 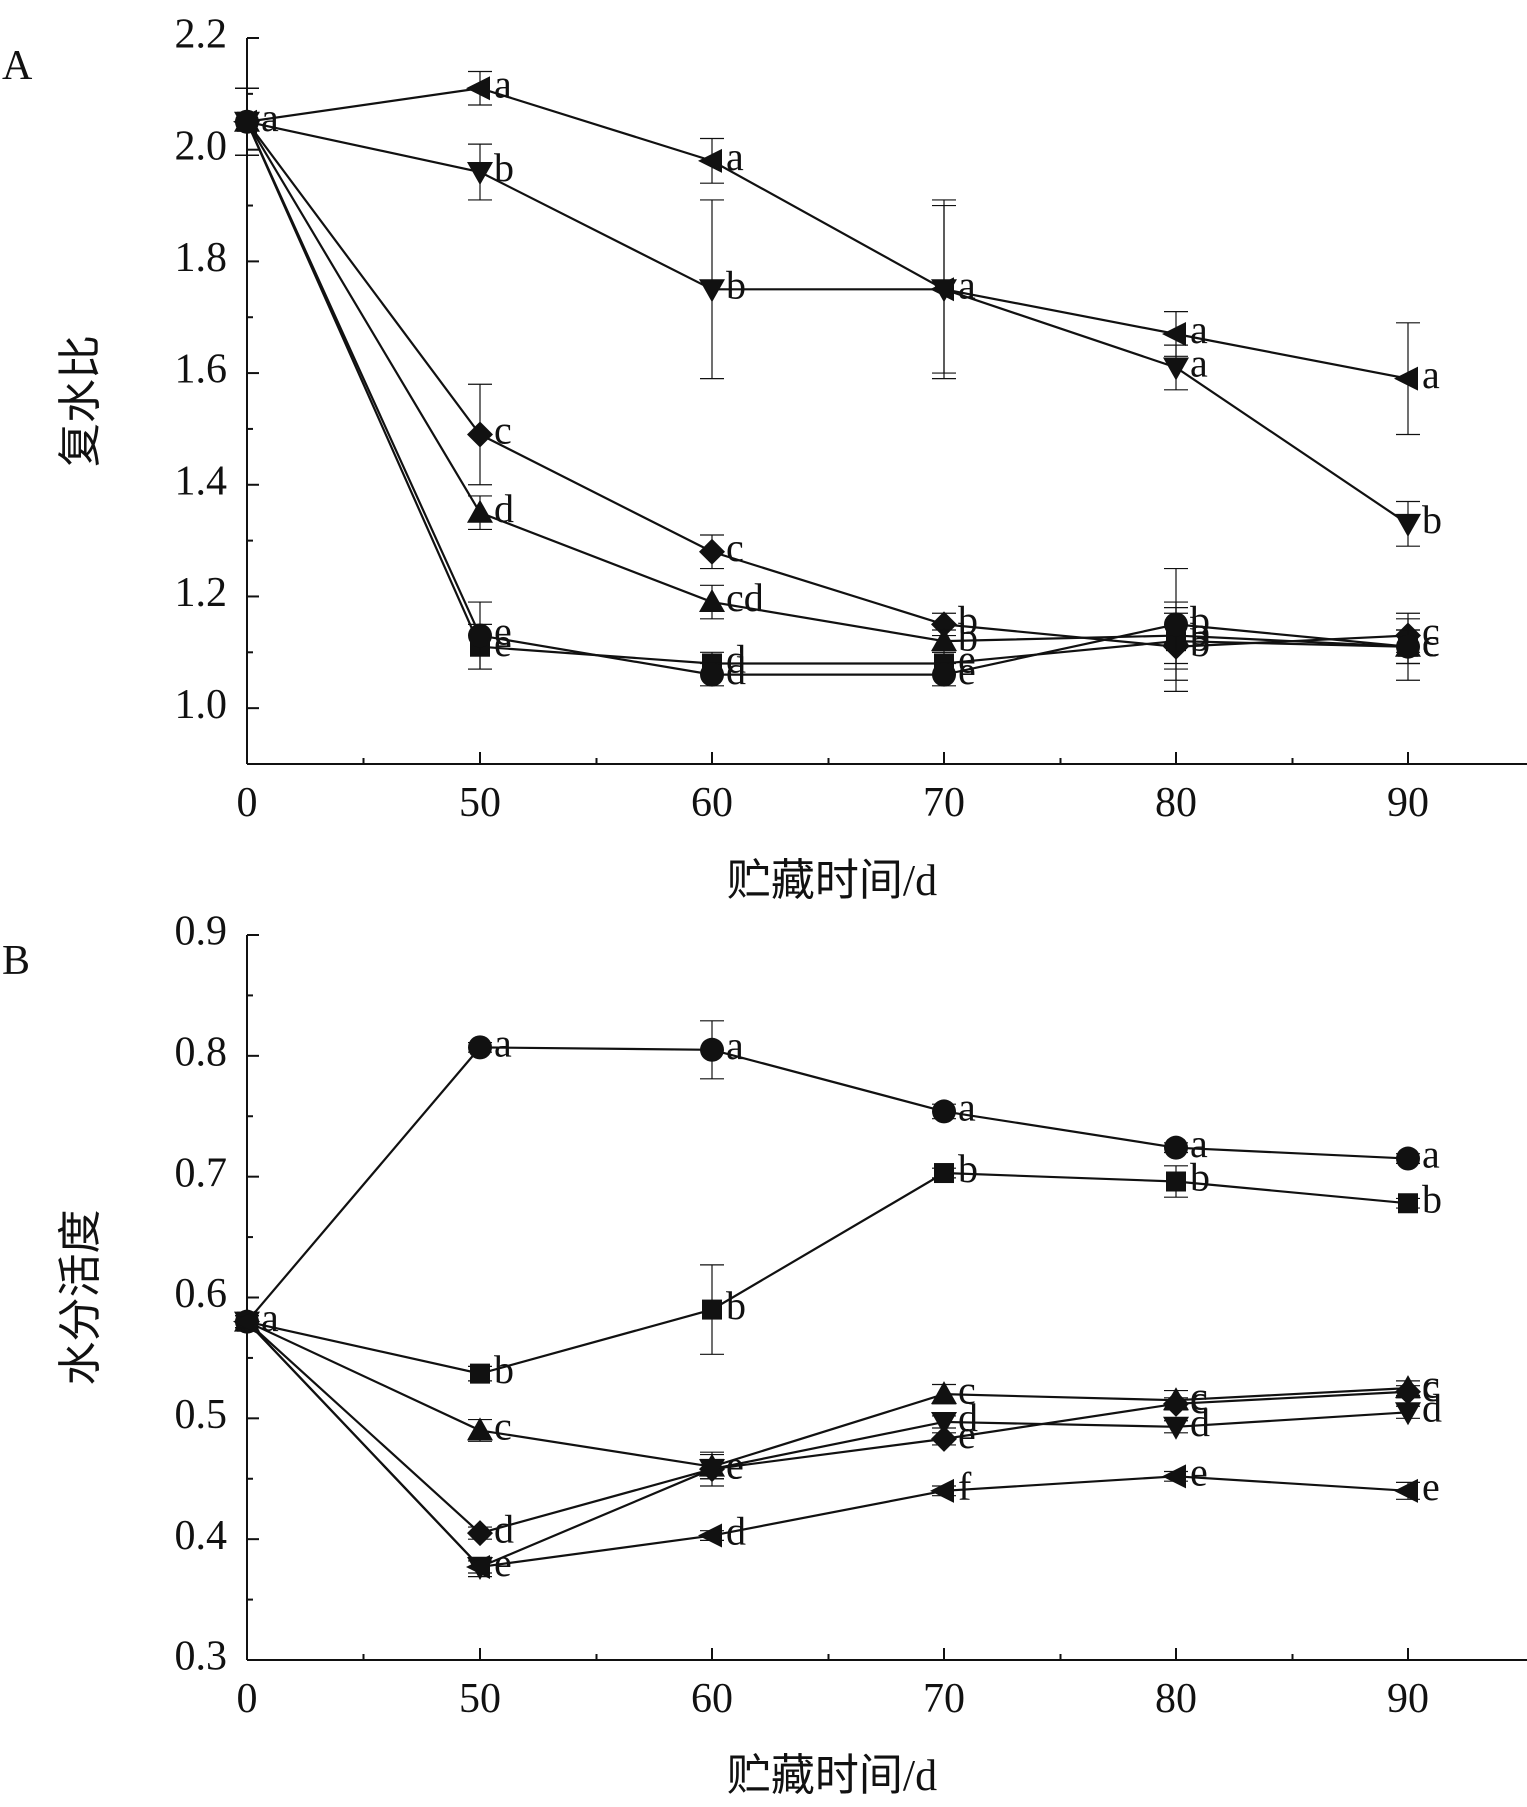 I want to click on y-tick-label: 0.6, so click(x=201, y=1294).